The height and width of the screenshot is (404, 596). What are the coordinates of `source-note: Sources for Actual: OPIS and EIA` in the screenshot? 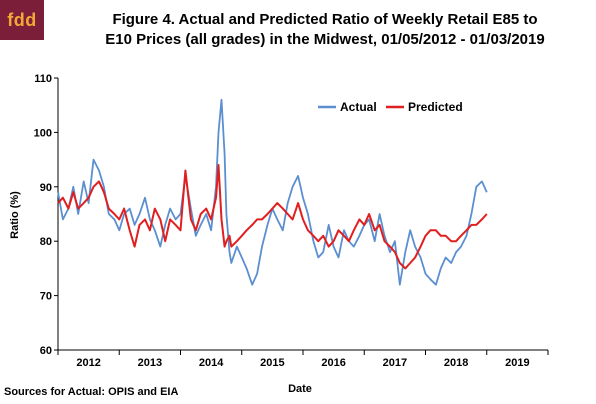 It's located at (91, 392).